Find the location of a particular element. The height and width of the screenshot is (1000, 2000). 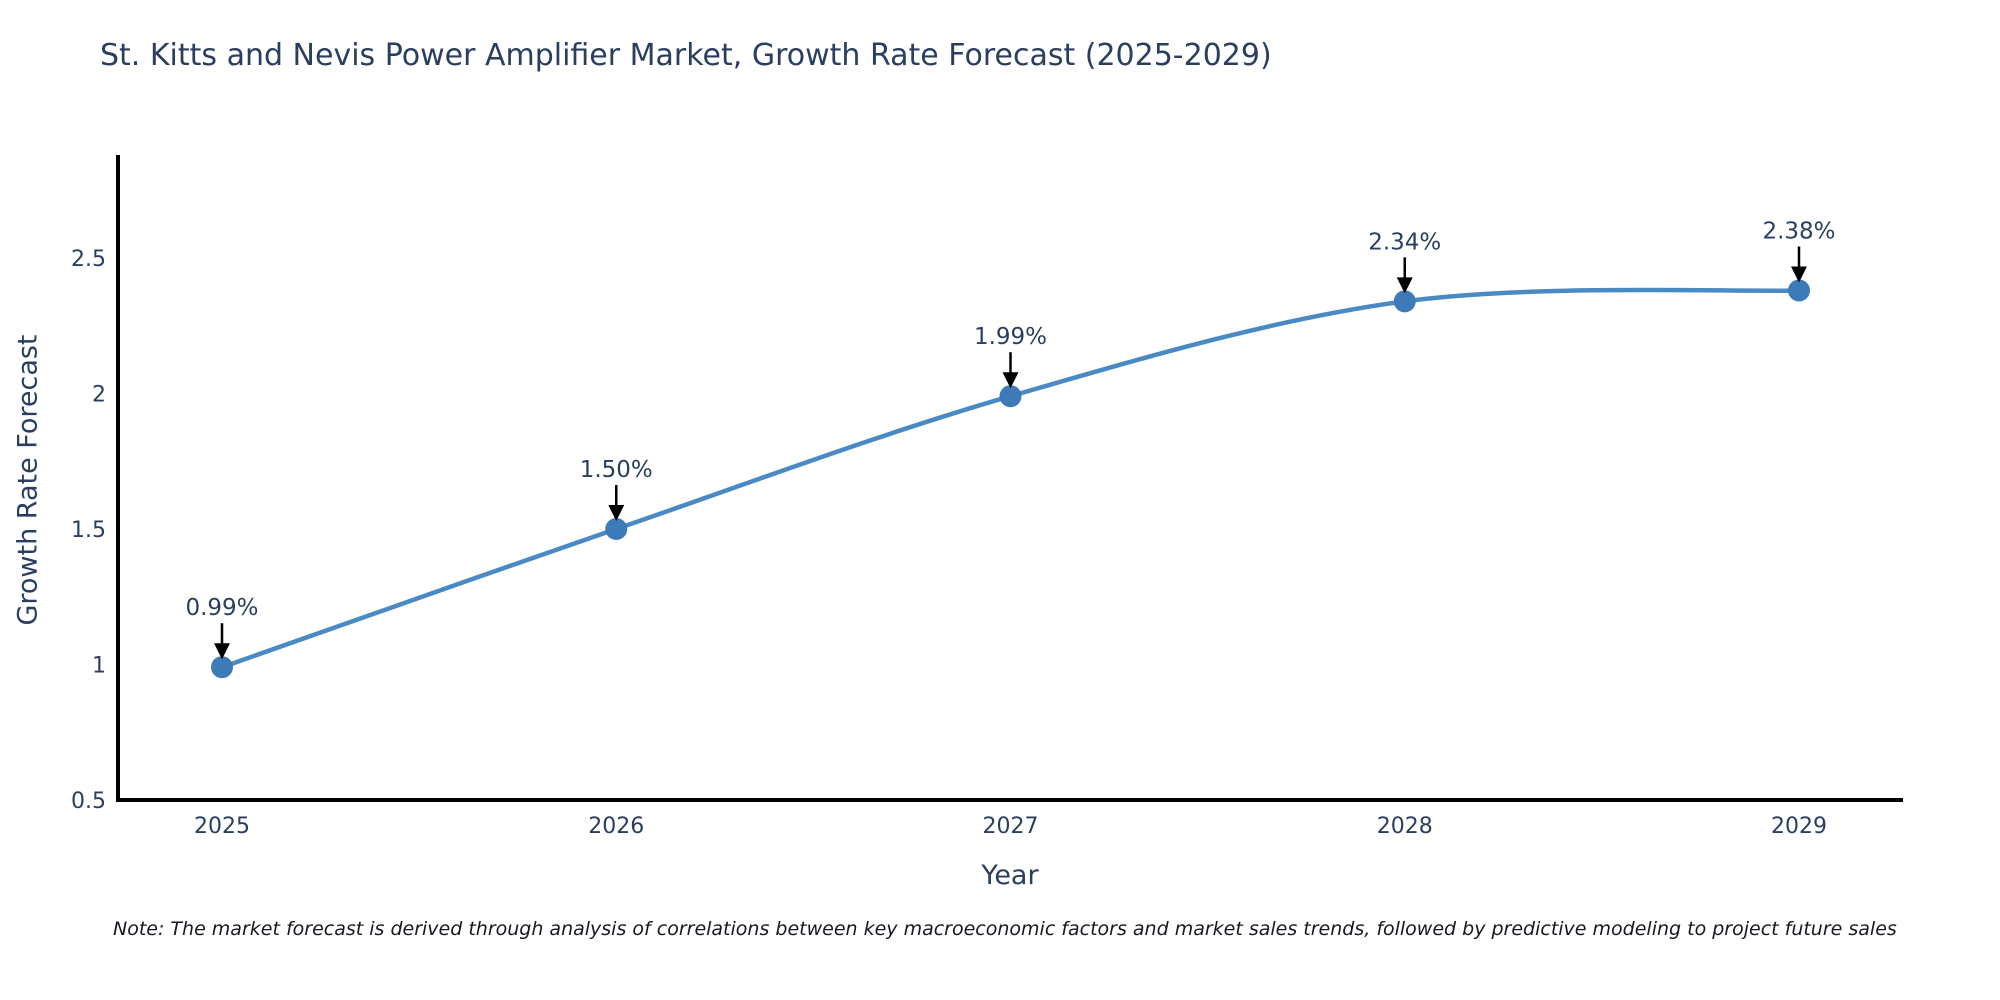

y-tick-label: 1.5 is located at coordinates (88, 530).